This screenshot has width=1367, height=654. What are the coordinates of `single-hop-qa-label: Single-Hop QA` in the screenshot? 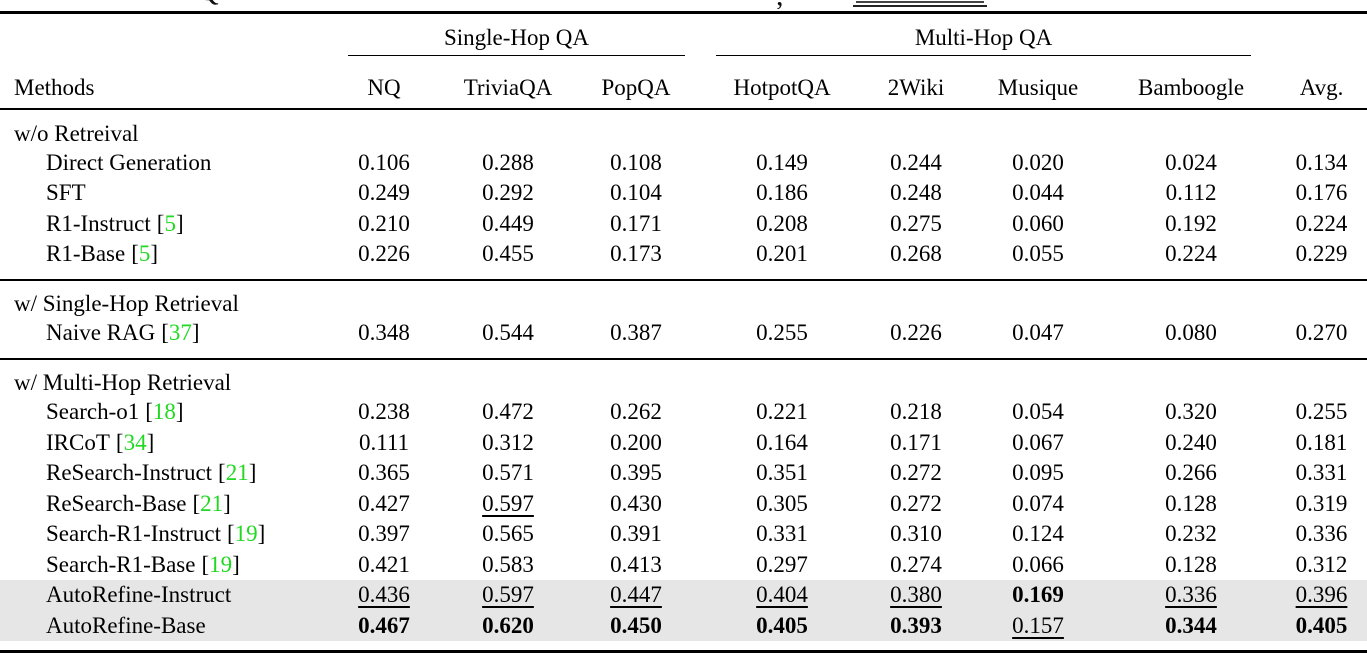 It's located at (517, 40).